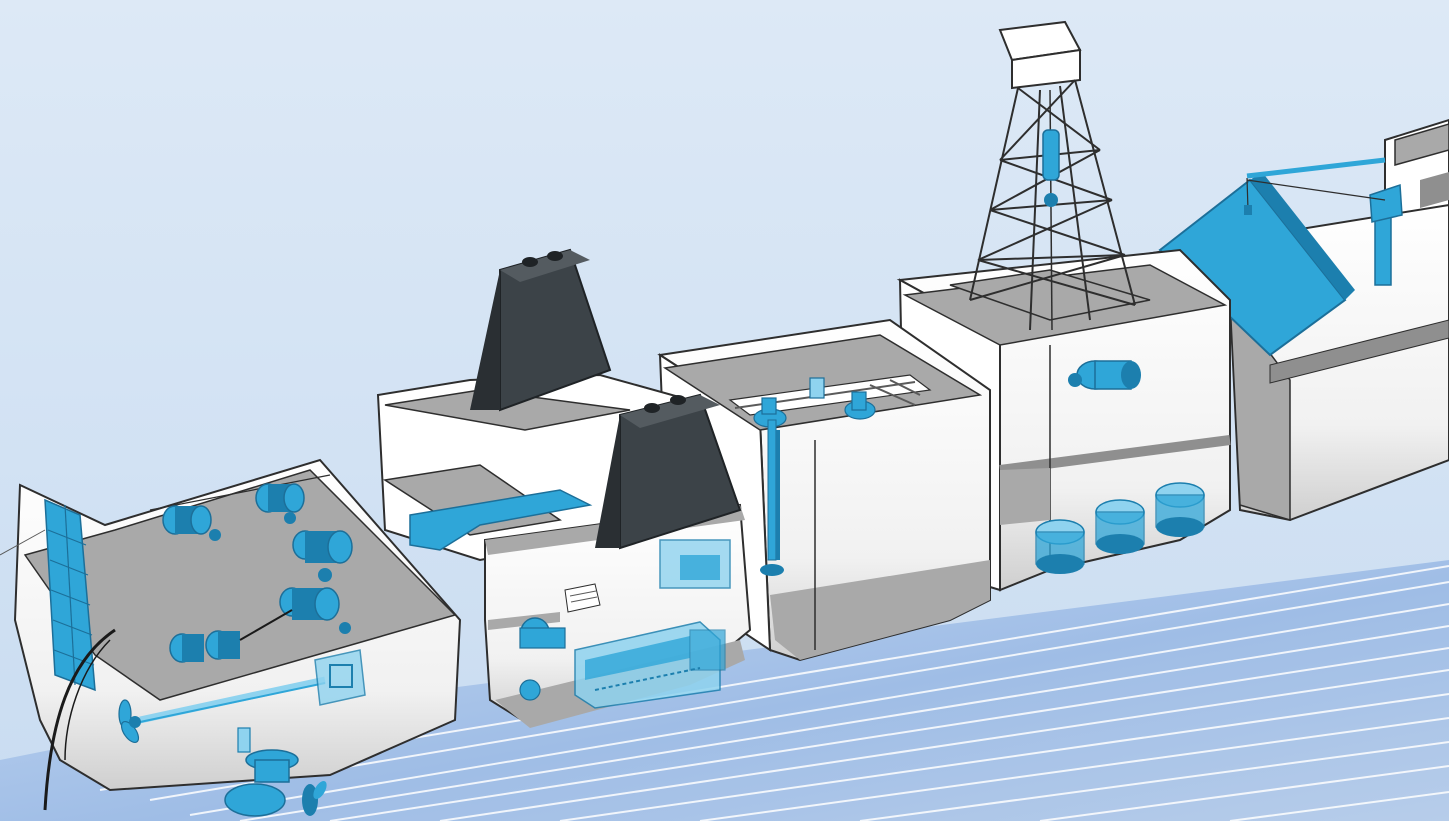  Describe the element at coordinates (695, 564) in the screenshot. I see `generator-set` at that location.